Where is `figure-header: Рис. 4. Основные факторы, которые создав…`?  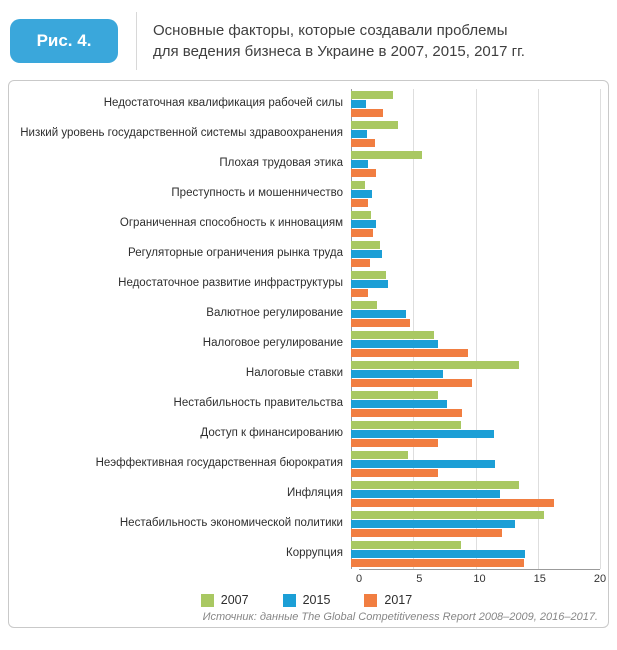
figure-header: Рис. 4. Основные факторы, которые создав… is located at coordinates (308, 39).